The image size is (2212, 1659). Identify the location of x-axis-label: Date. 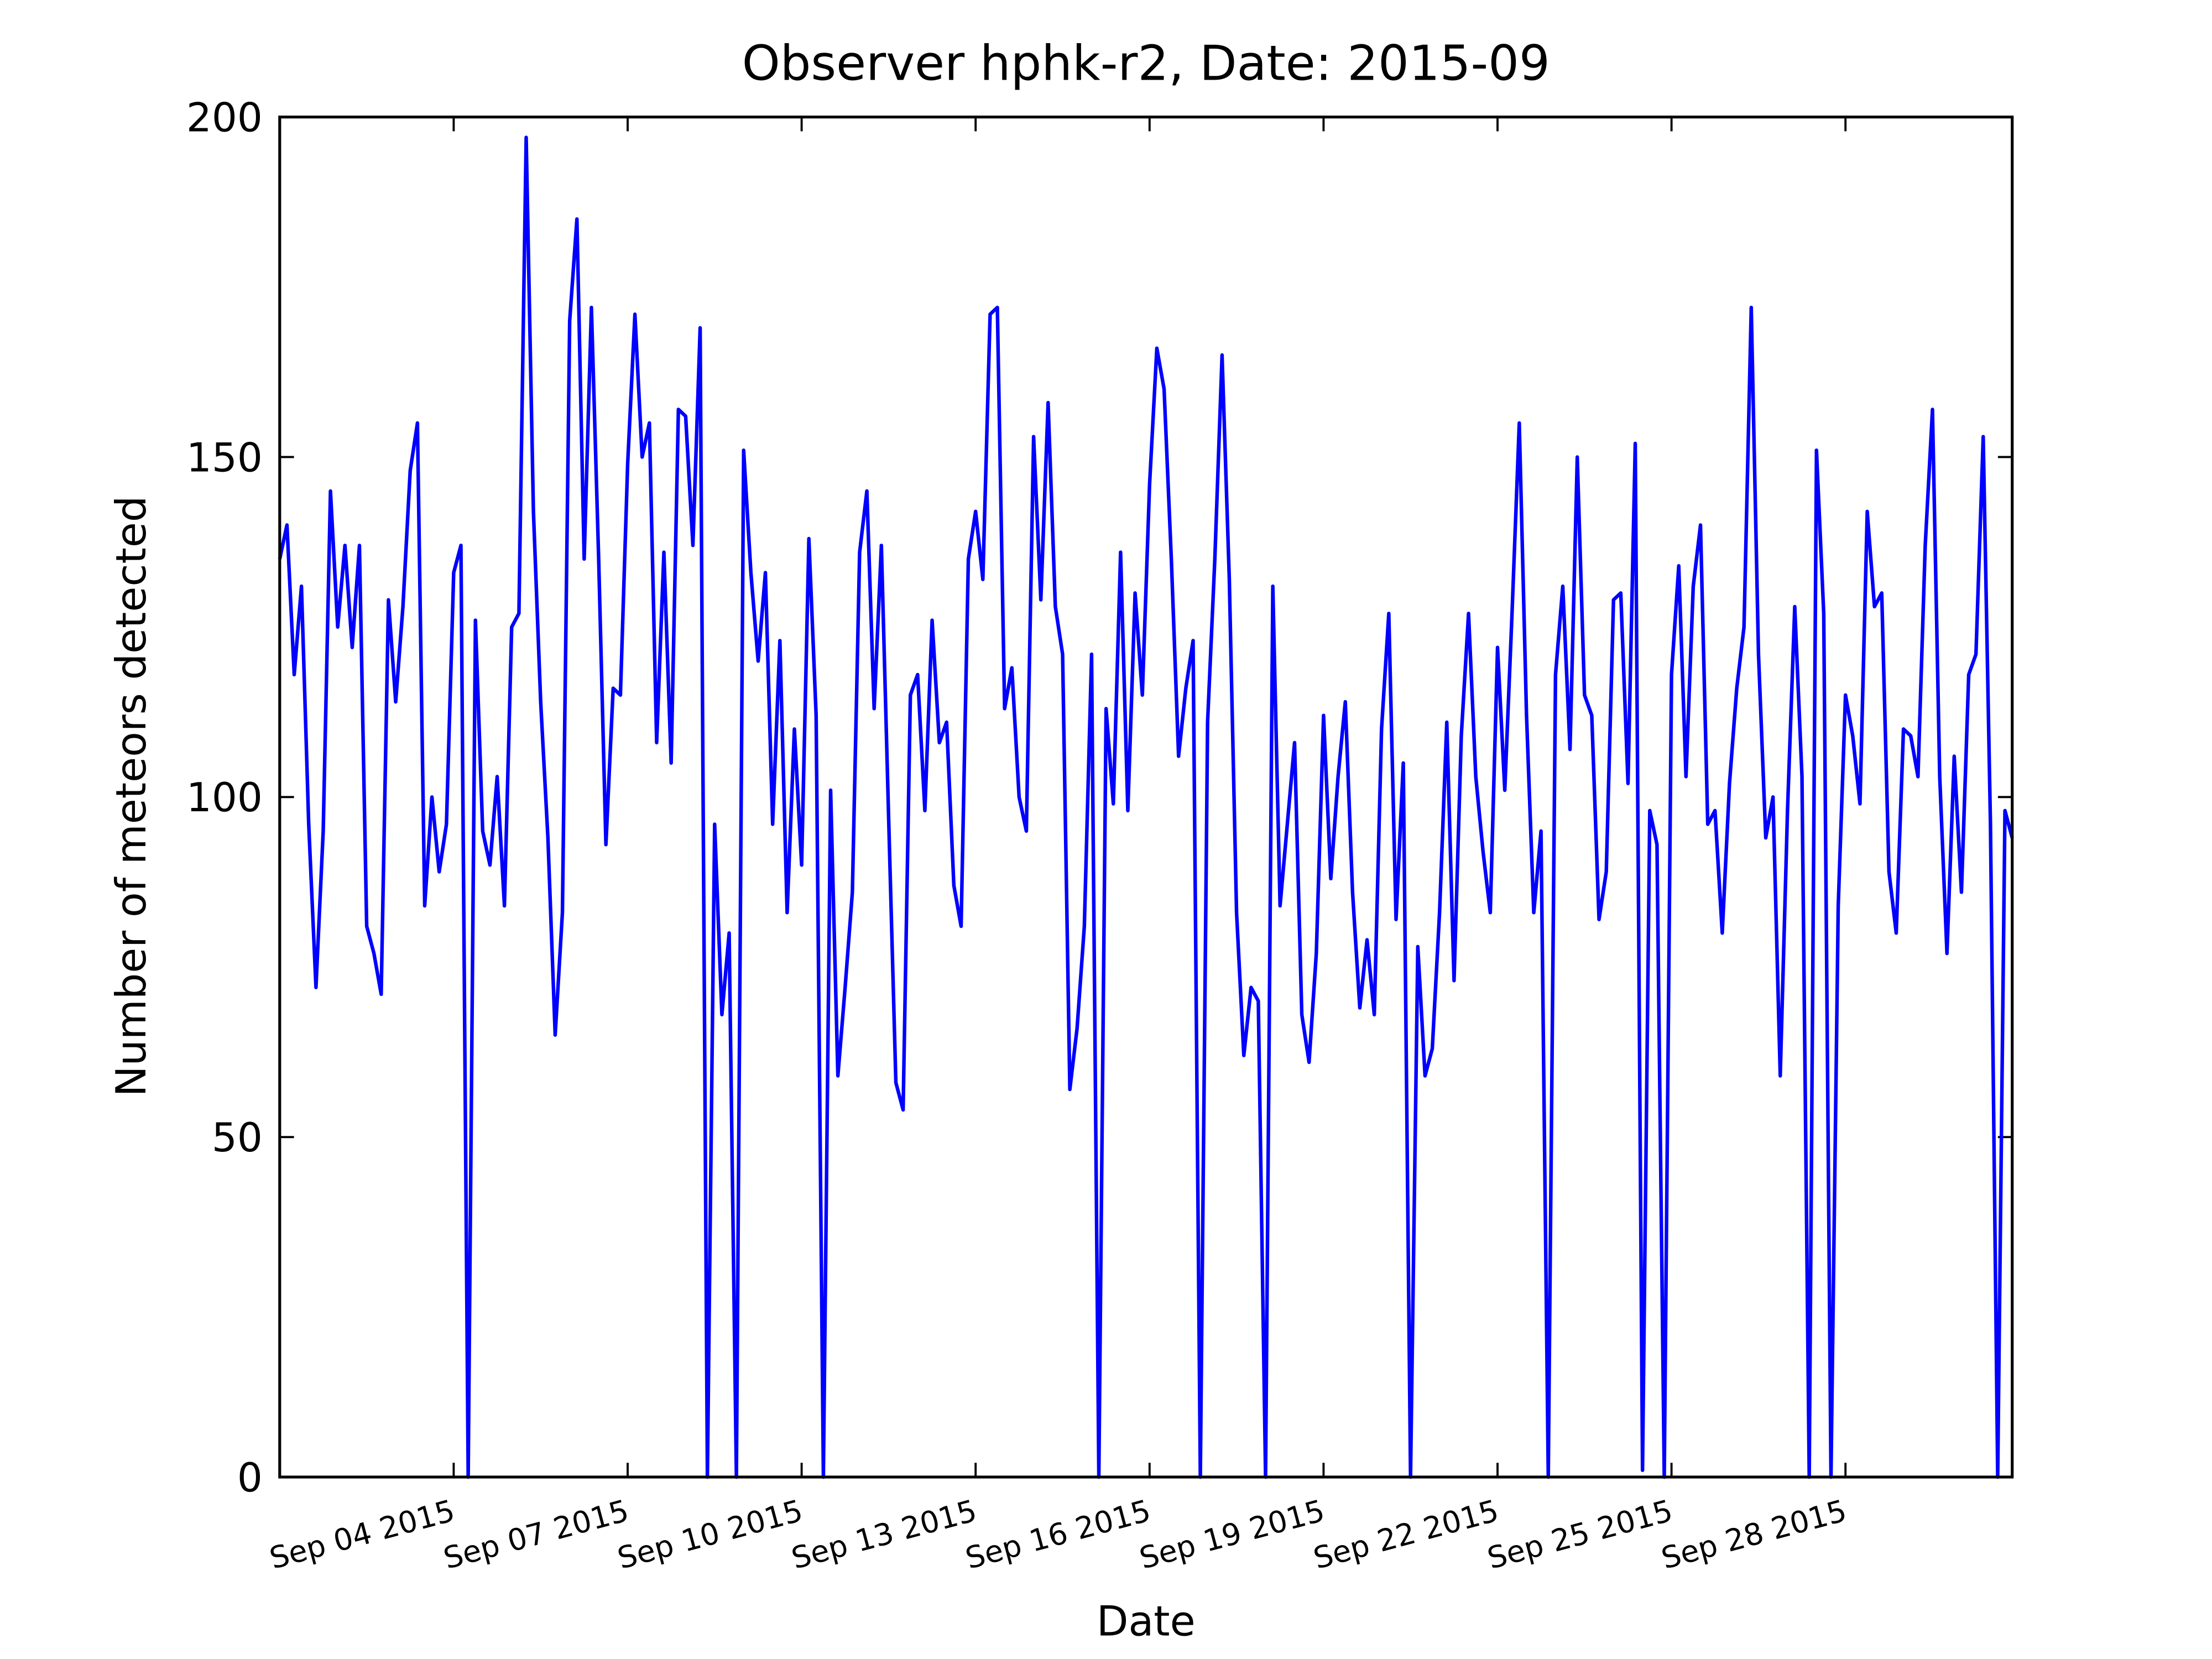
(1146, 1621).